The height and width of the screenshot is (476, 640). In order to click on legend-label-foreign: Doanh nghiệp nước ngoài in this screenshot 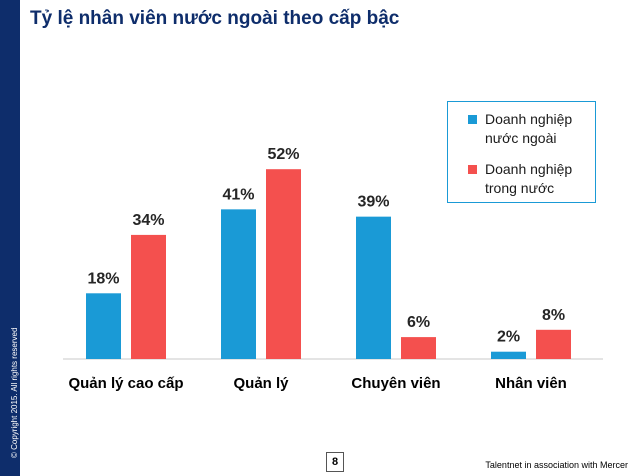, I will do `click(529, 128)`.